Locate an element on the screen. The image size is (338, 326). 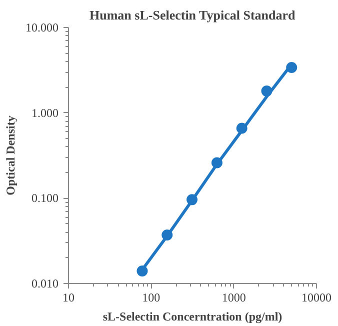
x-tick-label: 10 is located at coordinates (68, 297).